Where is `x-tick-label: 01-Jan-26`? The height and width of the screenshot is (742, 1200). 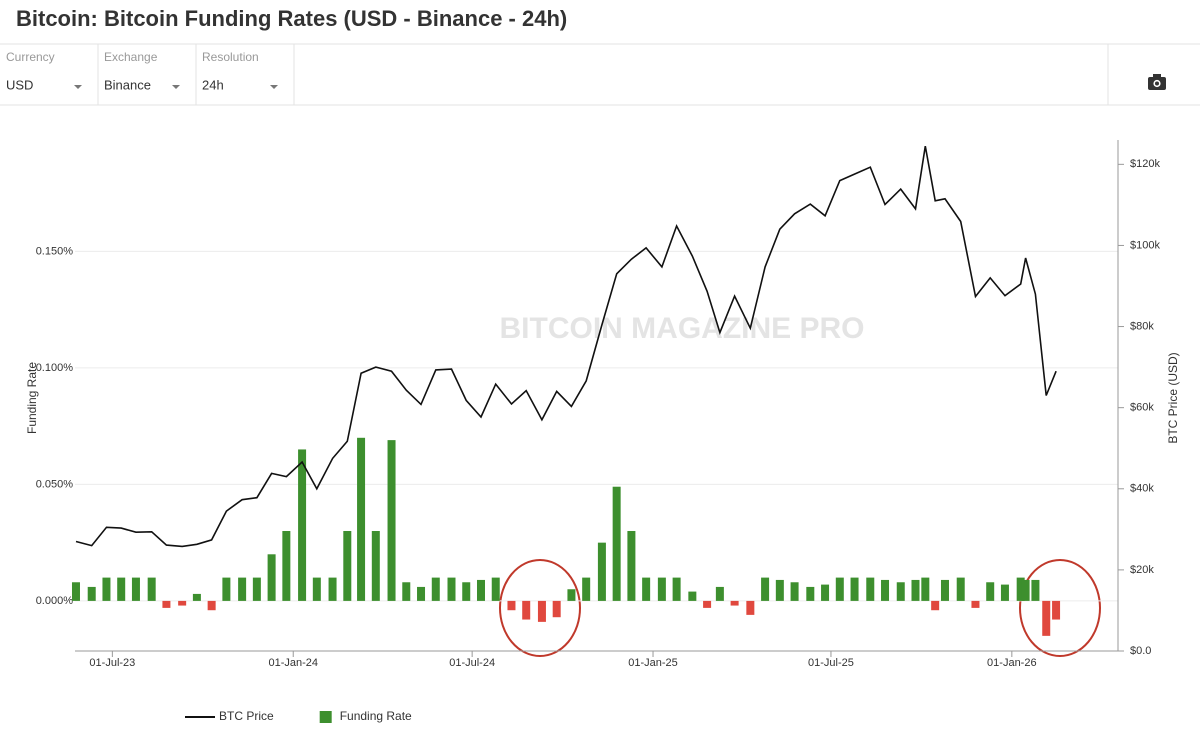 x-tick-label: 01-Jan-26 is located at coordinates (1012, 663).